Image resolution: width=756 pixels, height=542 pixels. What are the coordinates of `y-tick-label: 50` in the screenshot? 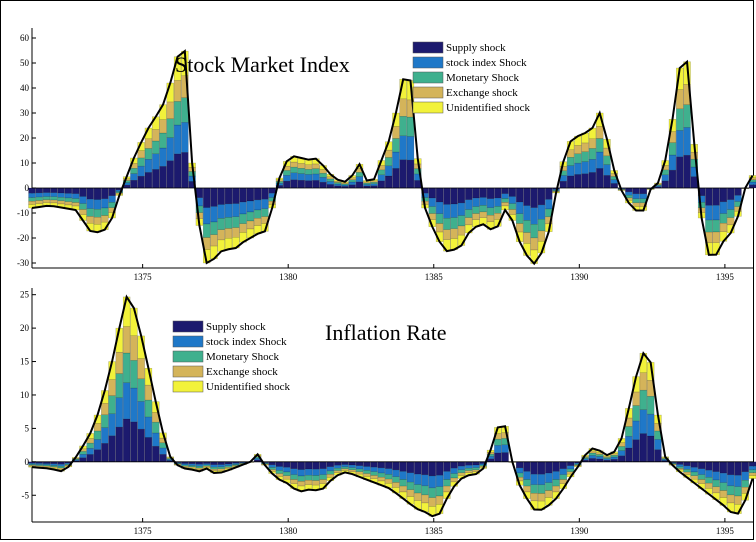 It's located at (25, 63).